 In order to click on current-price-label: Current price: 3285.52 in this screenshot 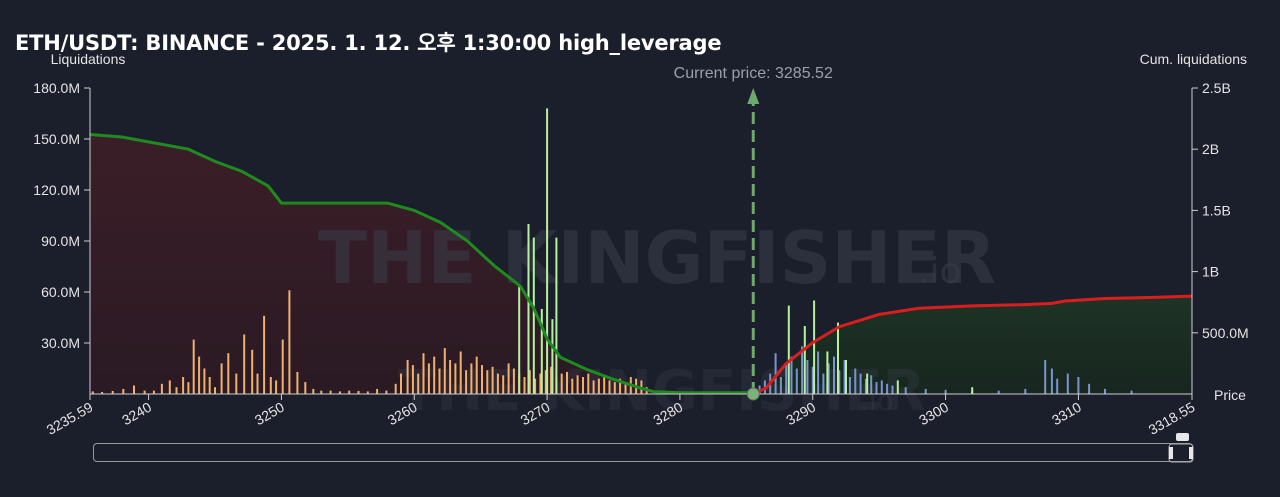, I will do `click(753, 73)`.